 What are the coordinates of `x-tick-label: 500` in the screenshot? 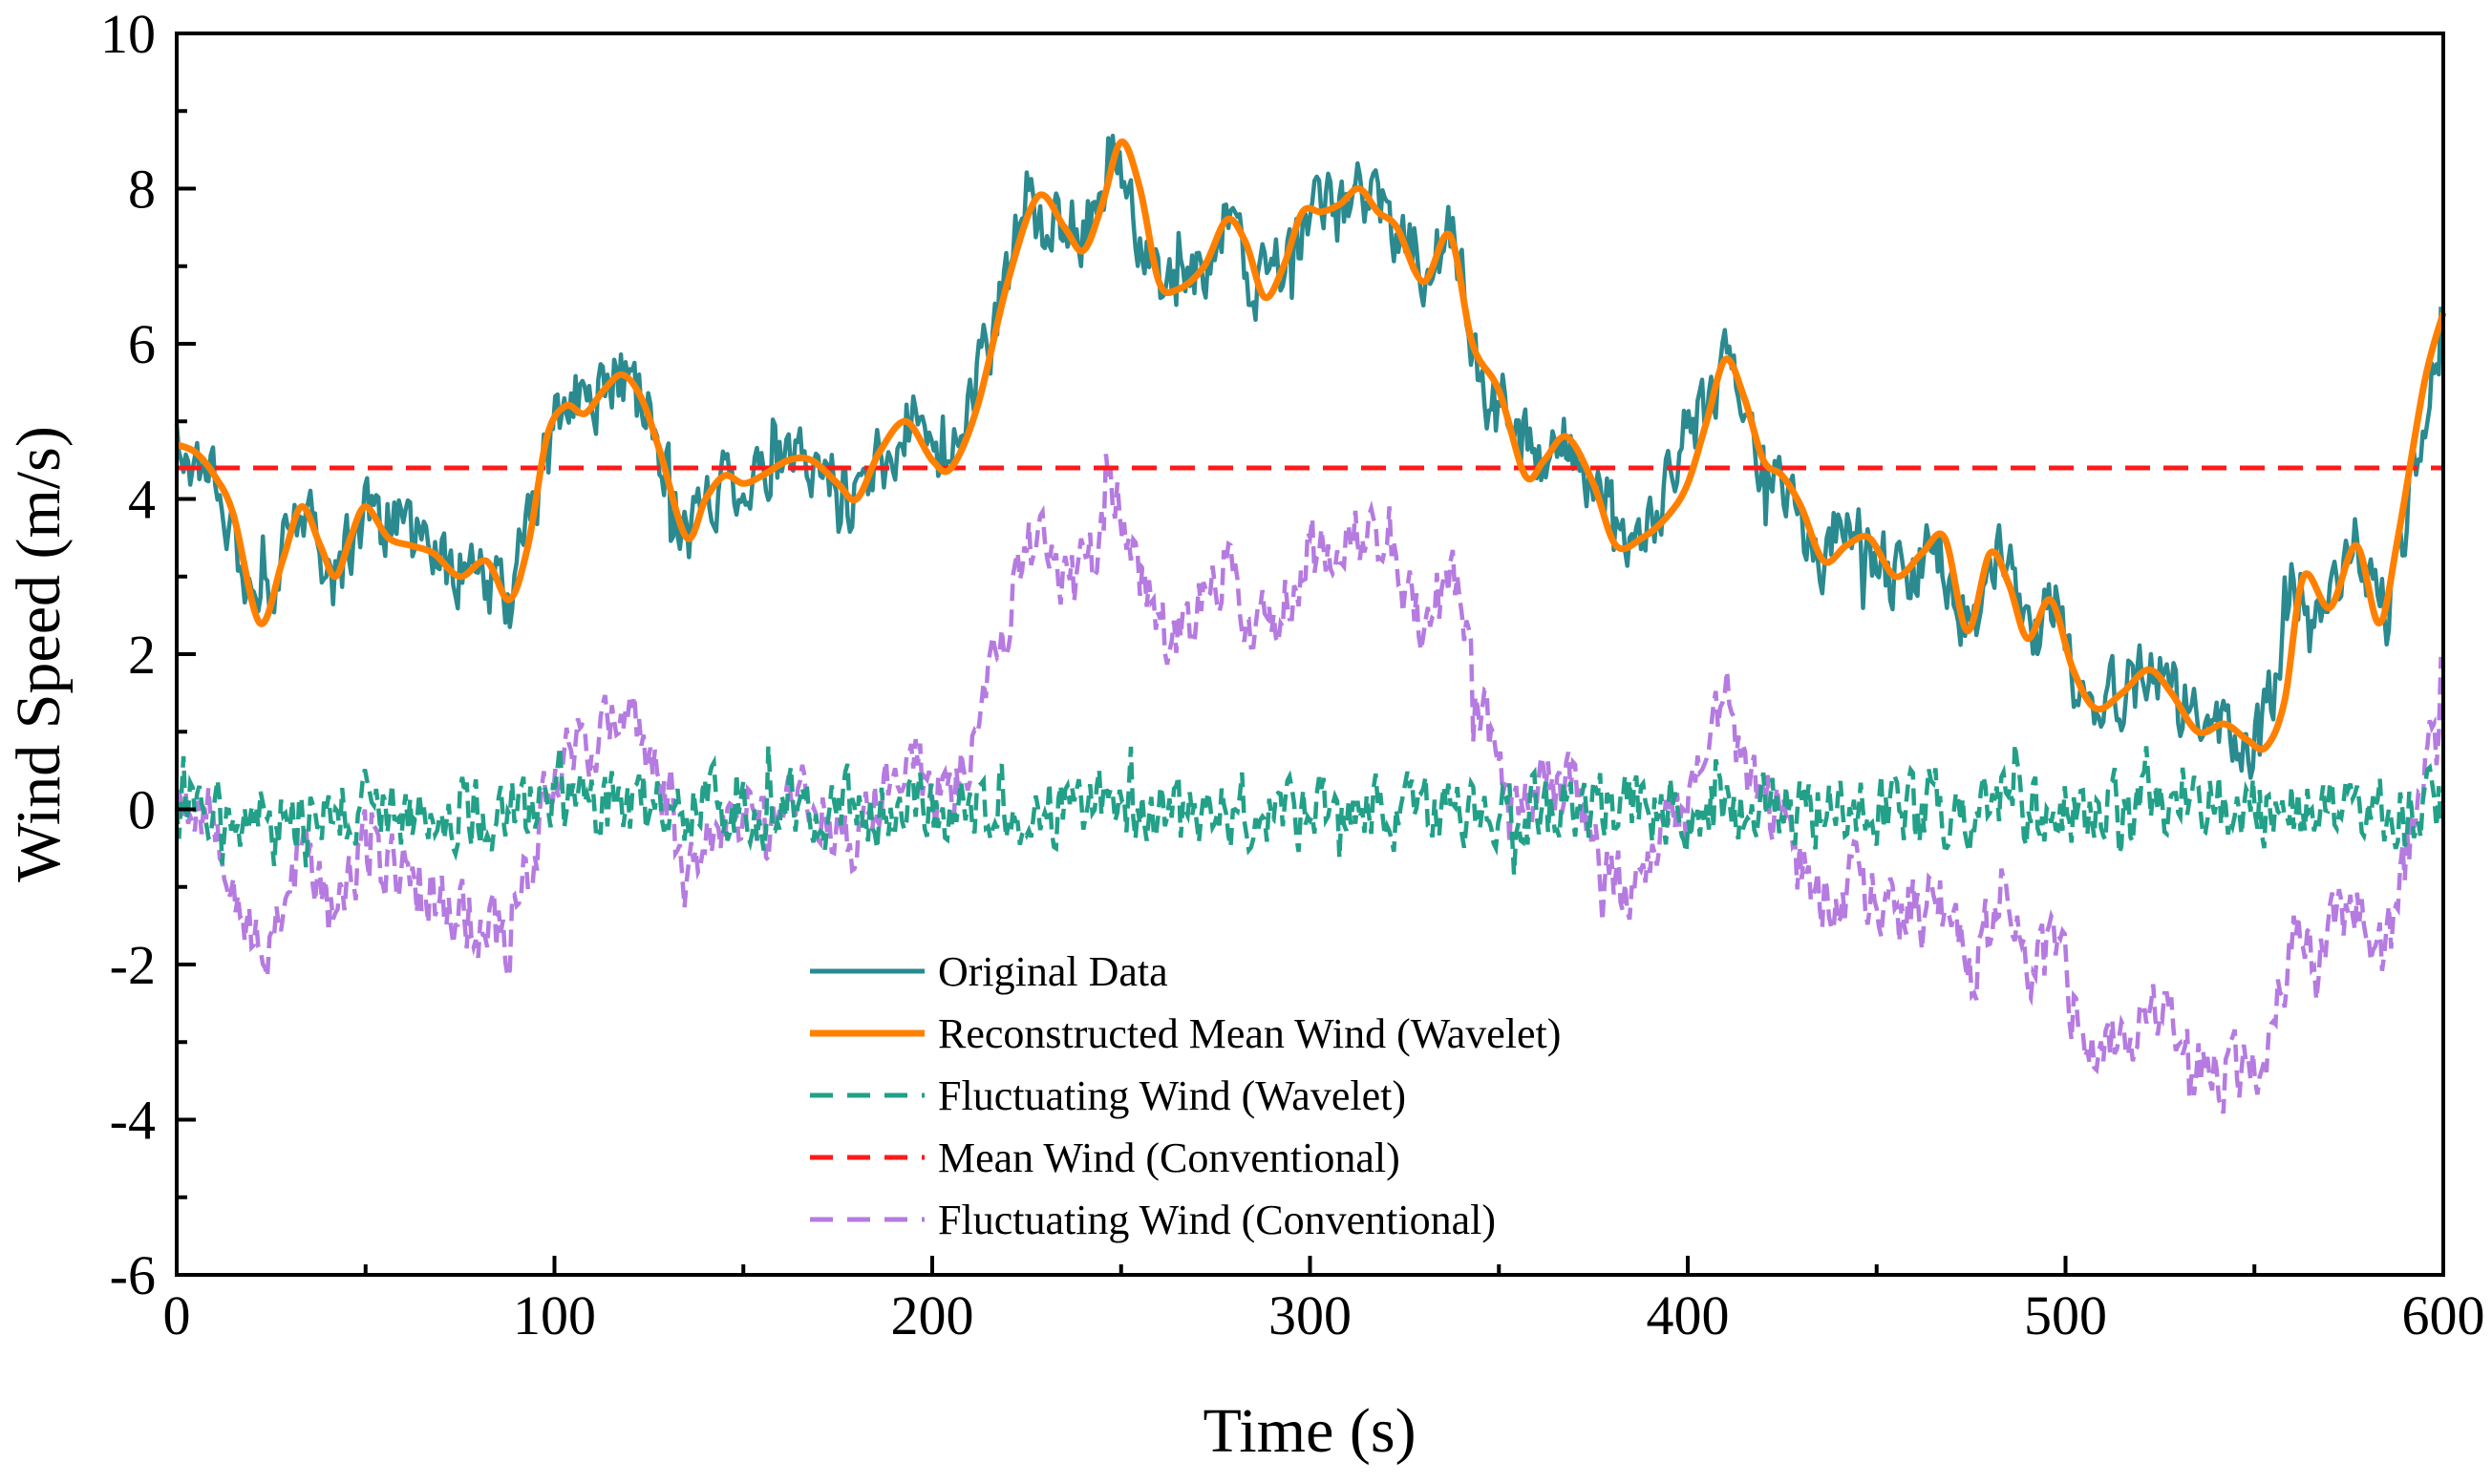 It's located at (2065, 1315).